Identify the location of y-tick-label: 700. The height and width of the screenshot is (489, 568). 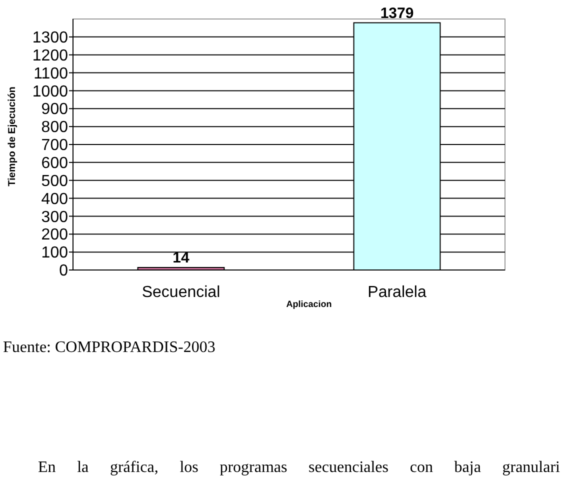
(54, 145).